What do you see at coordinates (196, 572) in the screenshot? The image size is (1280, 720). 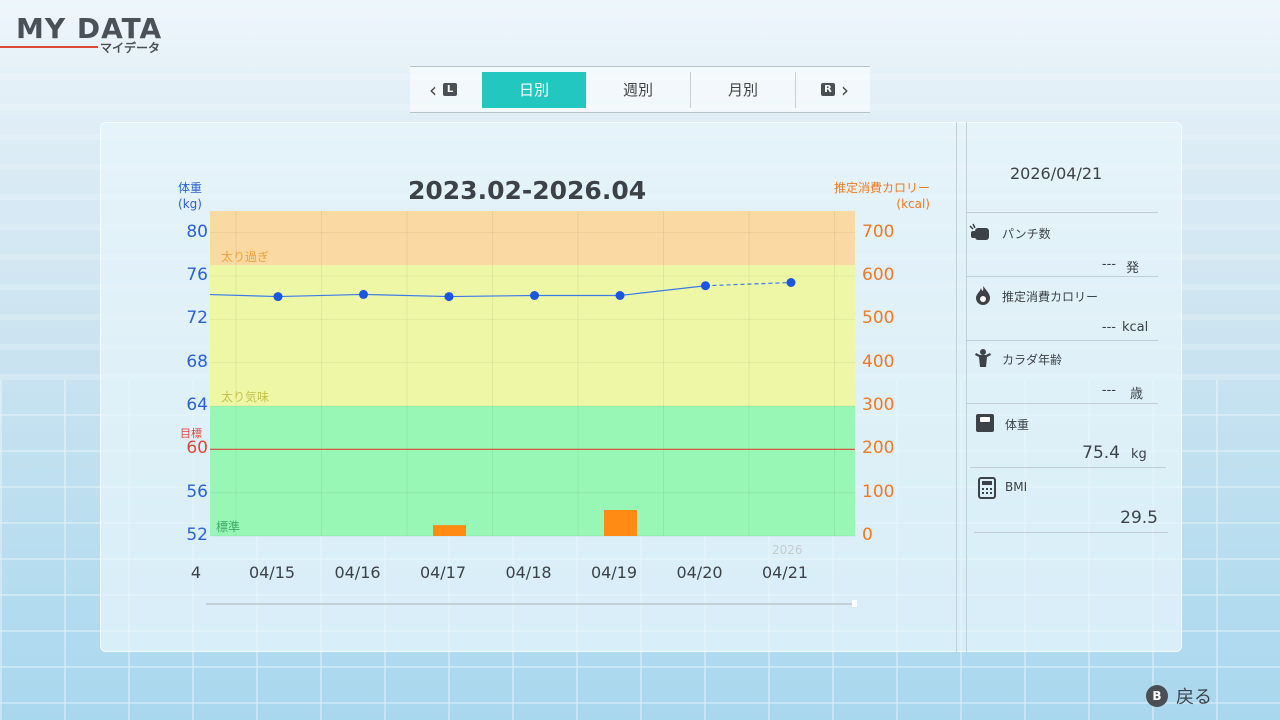 I see `x-tick-partial: 4` at bounding box center [196, 572].